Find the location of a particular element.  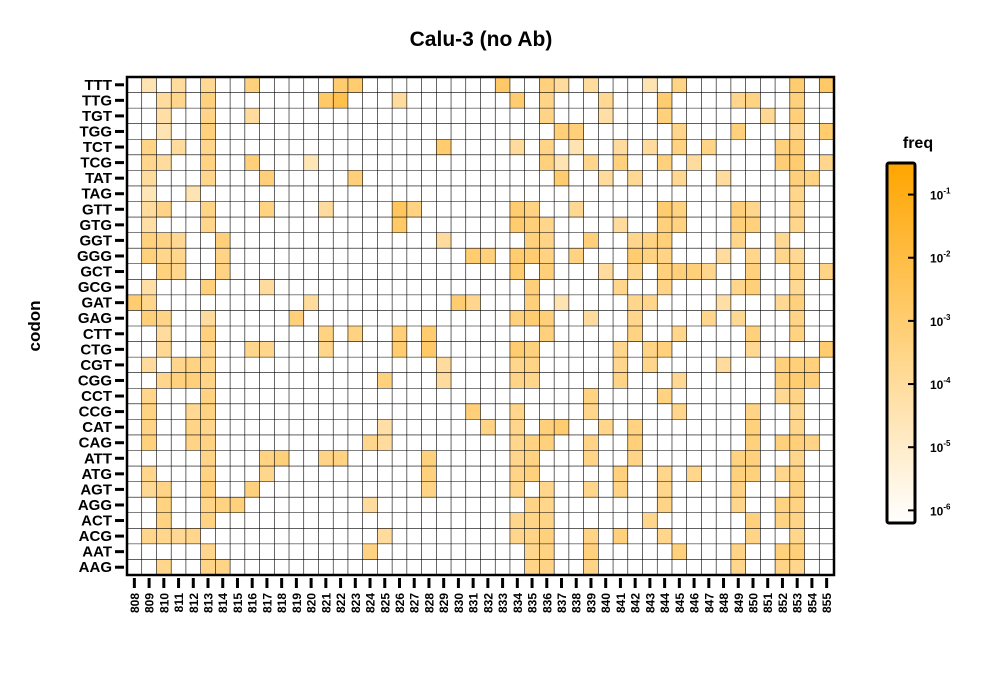

x-tick-label: 812 is located at coordinates (194, 603).